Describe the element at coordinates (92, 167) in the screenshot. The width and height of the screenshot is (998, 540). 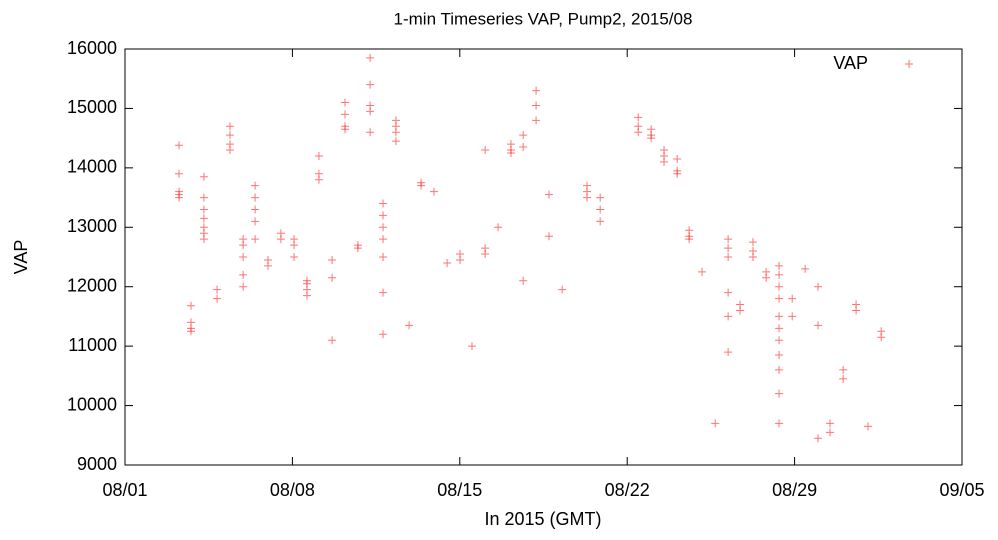
I see `y-tick-label: 14000` at that location.